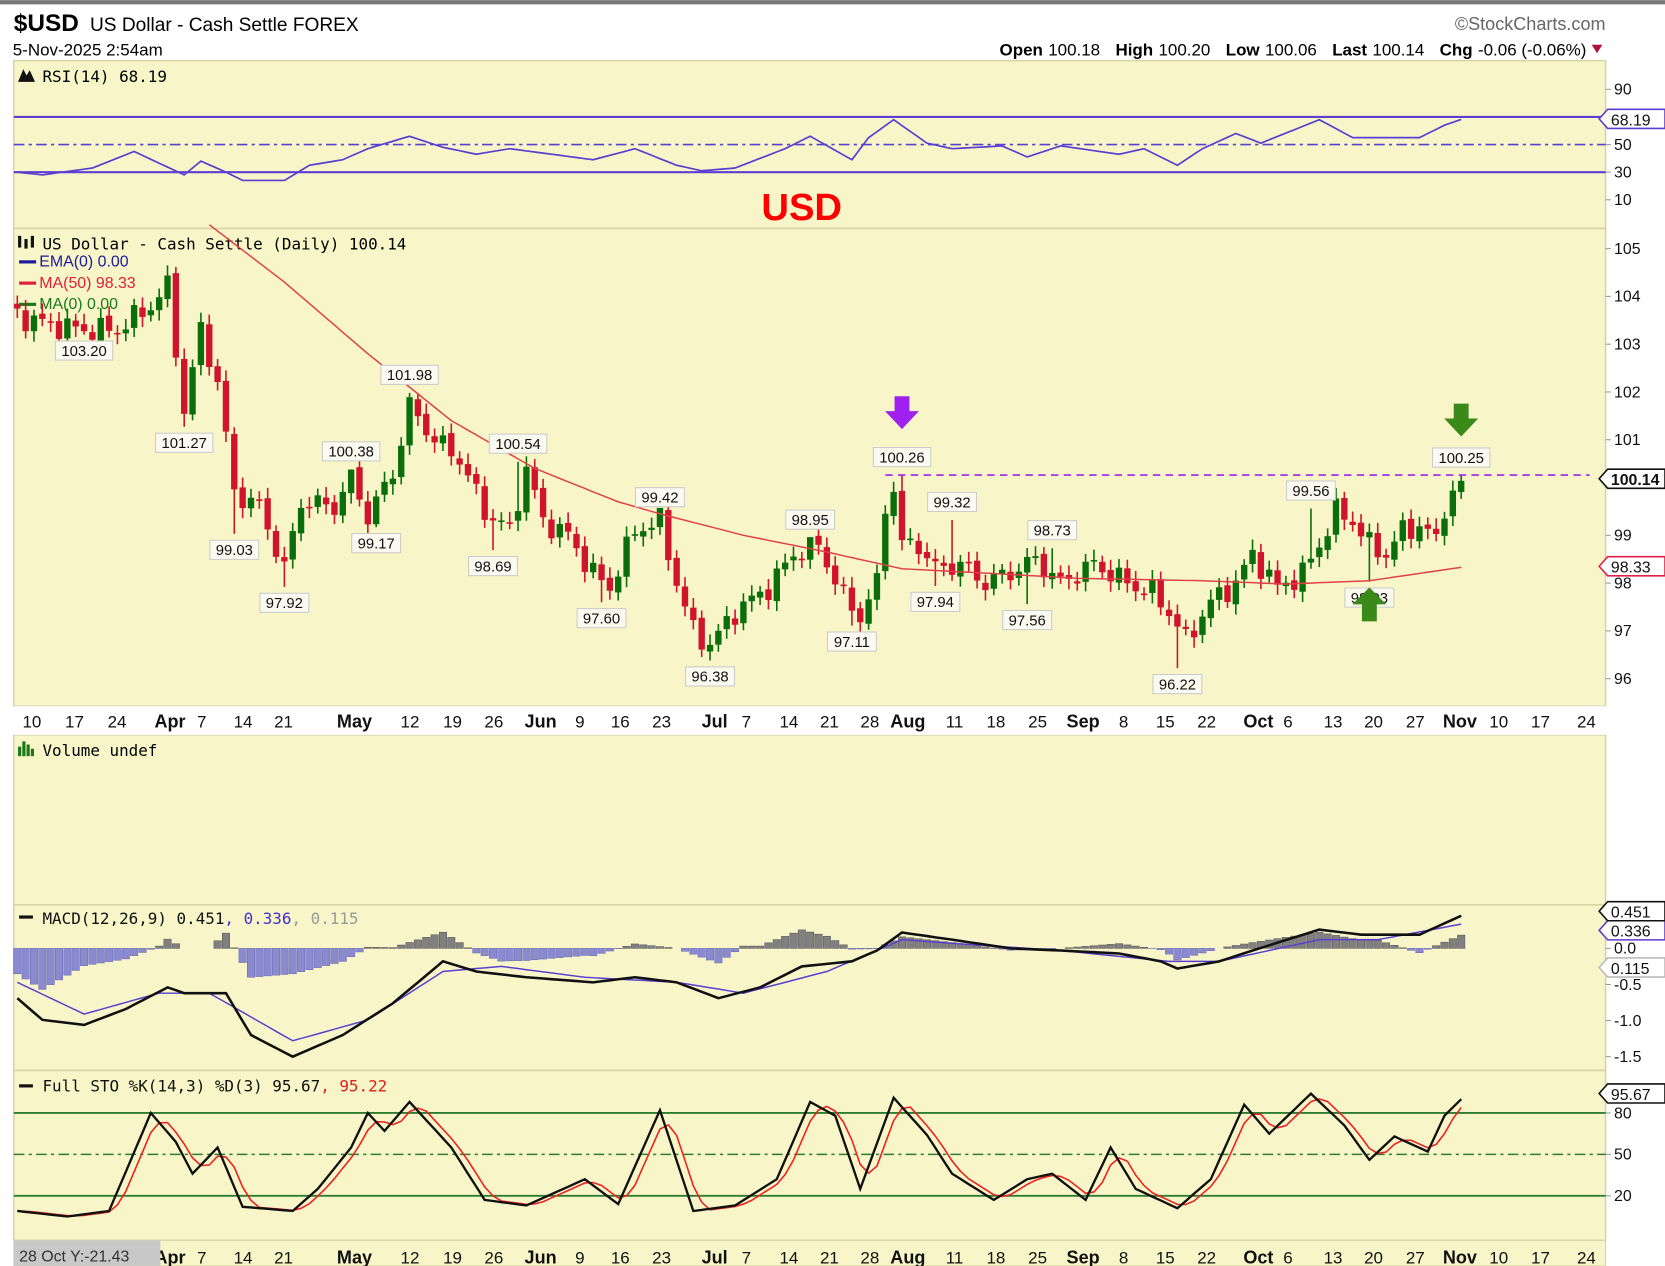 The height and width of the screenshot is (1266, 1665). I want to click on macd-tag: 0.451, so click(1631, 913).